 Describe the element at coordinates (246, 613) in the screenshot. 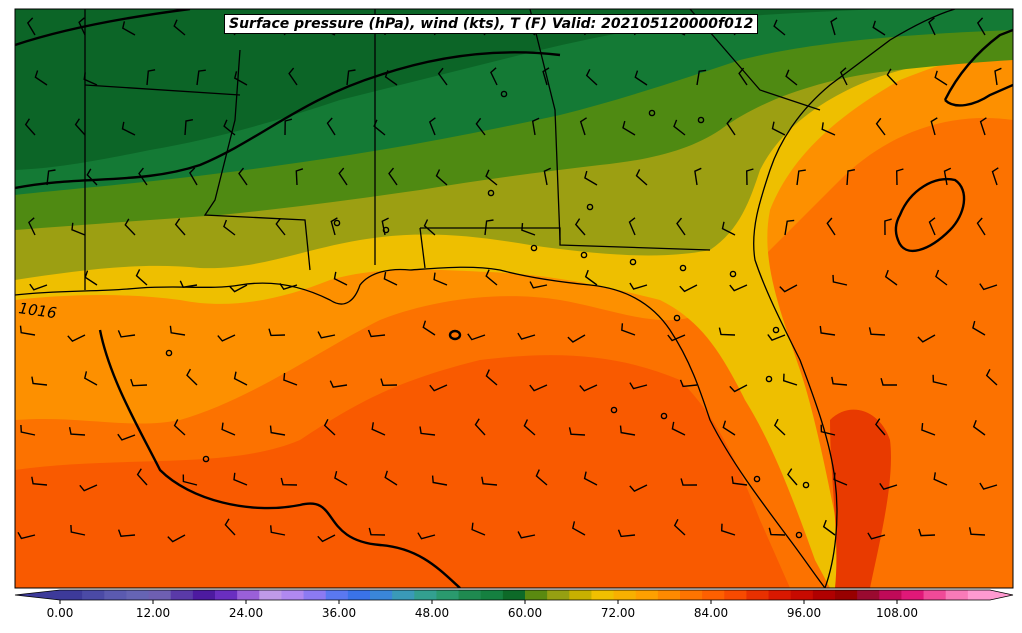

I see `colorbar-tick-label: 24.00` at that location.